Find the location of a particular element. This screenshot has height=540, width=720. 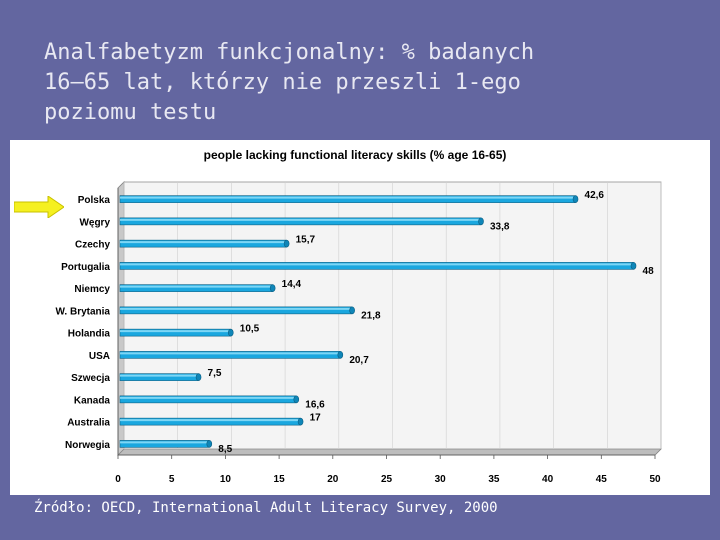

category-label: Portugalia is located at coordinates (85, 267).